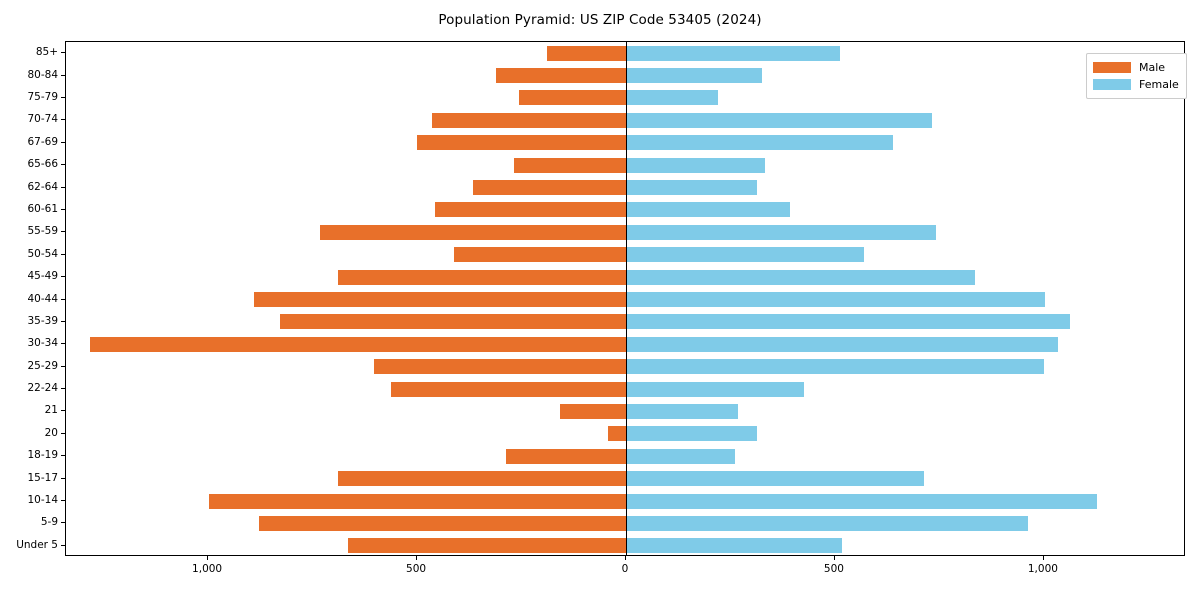 The width and height of the screenshot is (1200, 600). I want to click on legend-item-male: Male, so click(1136, 67).